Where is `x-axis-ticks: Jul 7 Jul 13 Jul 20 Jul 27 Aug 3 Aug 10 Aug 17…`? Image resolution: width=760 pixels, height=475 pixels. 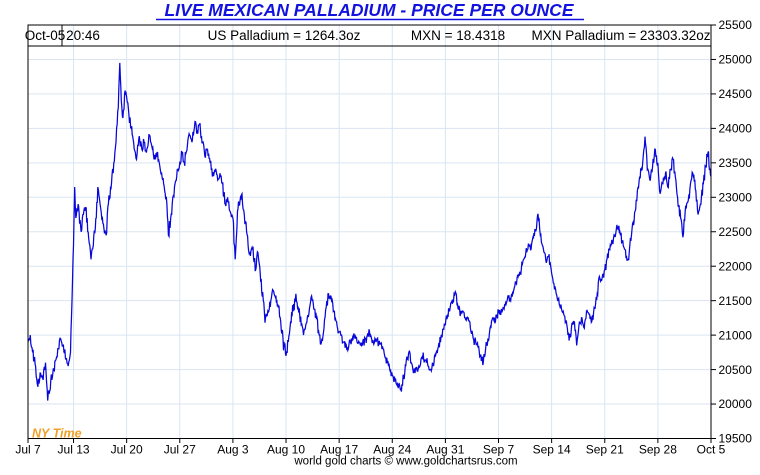 x-axis-ticks: Jul 7 Jul 13 Jul 20 Jul 27 Aug 3 Aug 10 Aug 17… is located at coordinates (370, 447).